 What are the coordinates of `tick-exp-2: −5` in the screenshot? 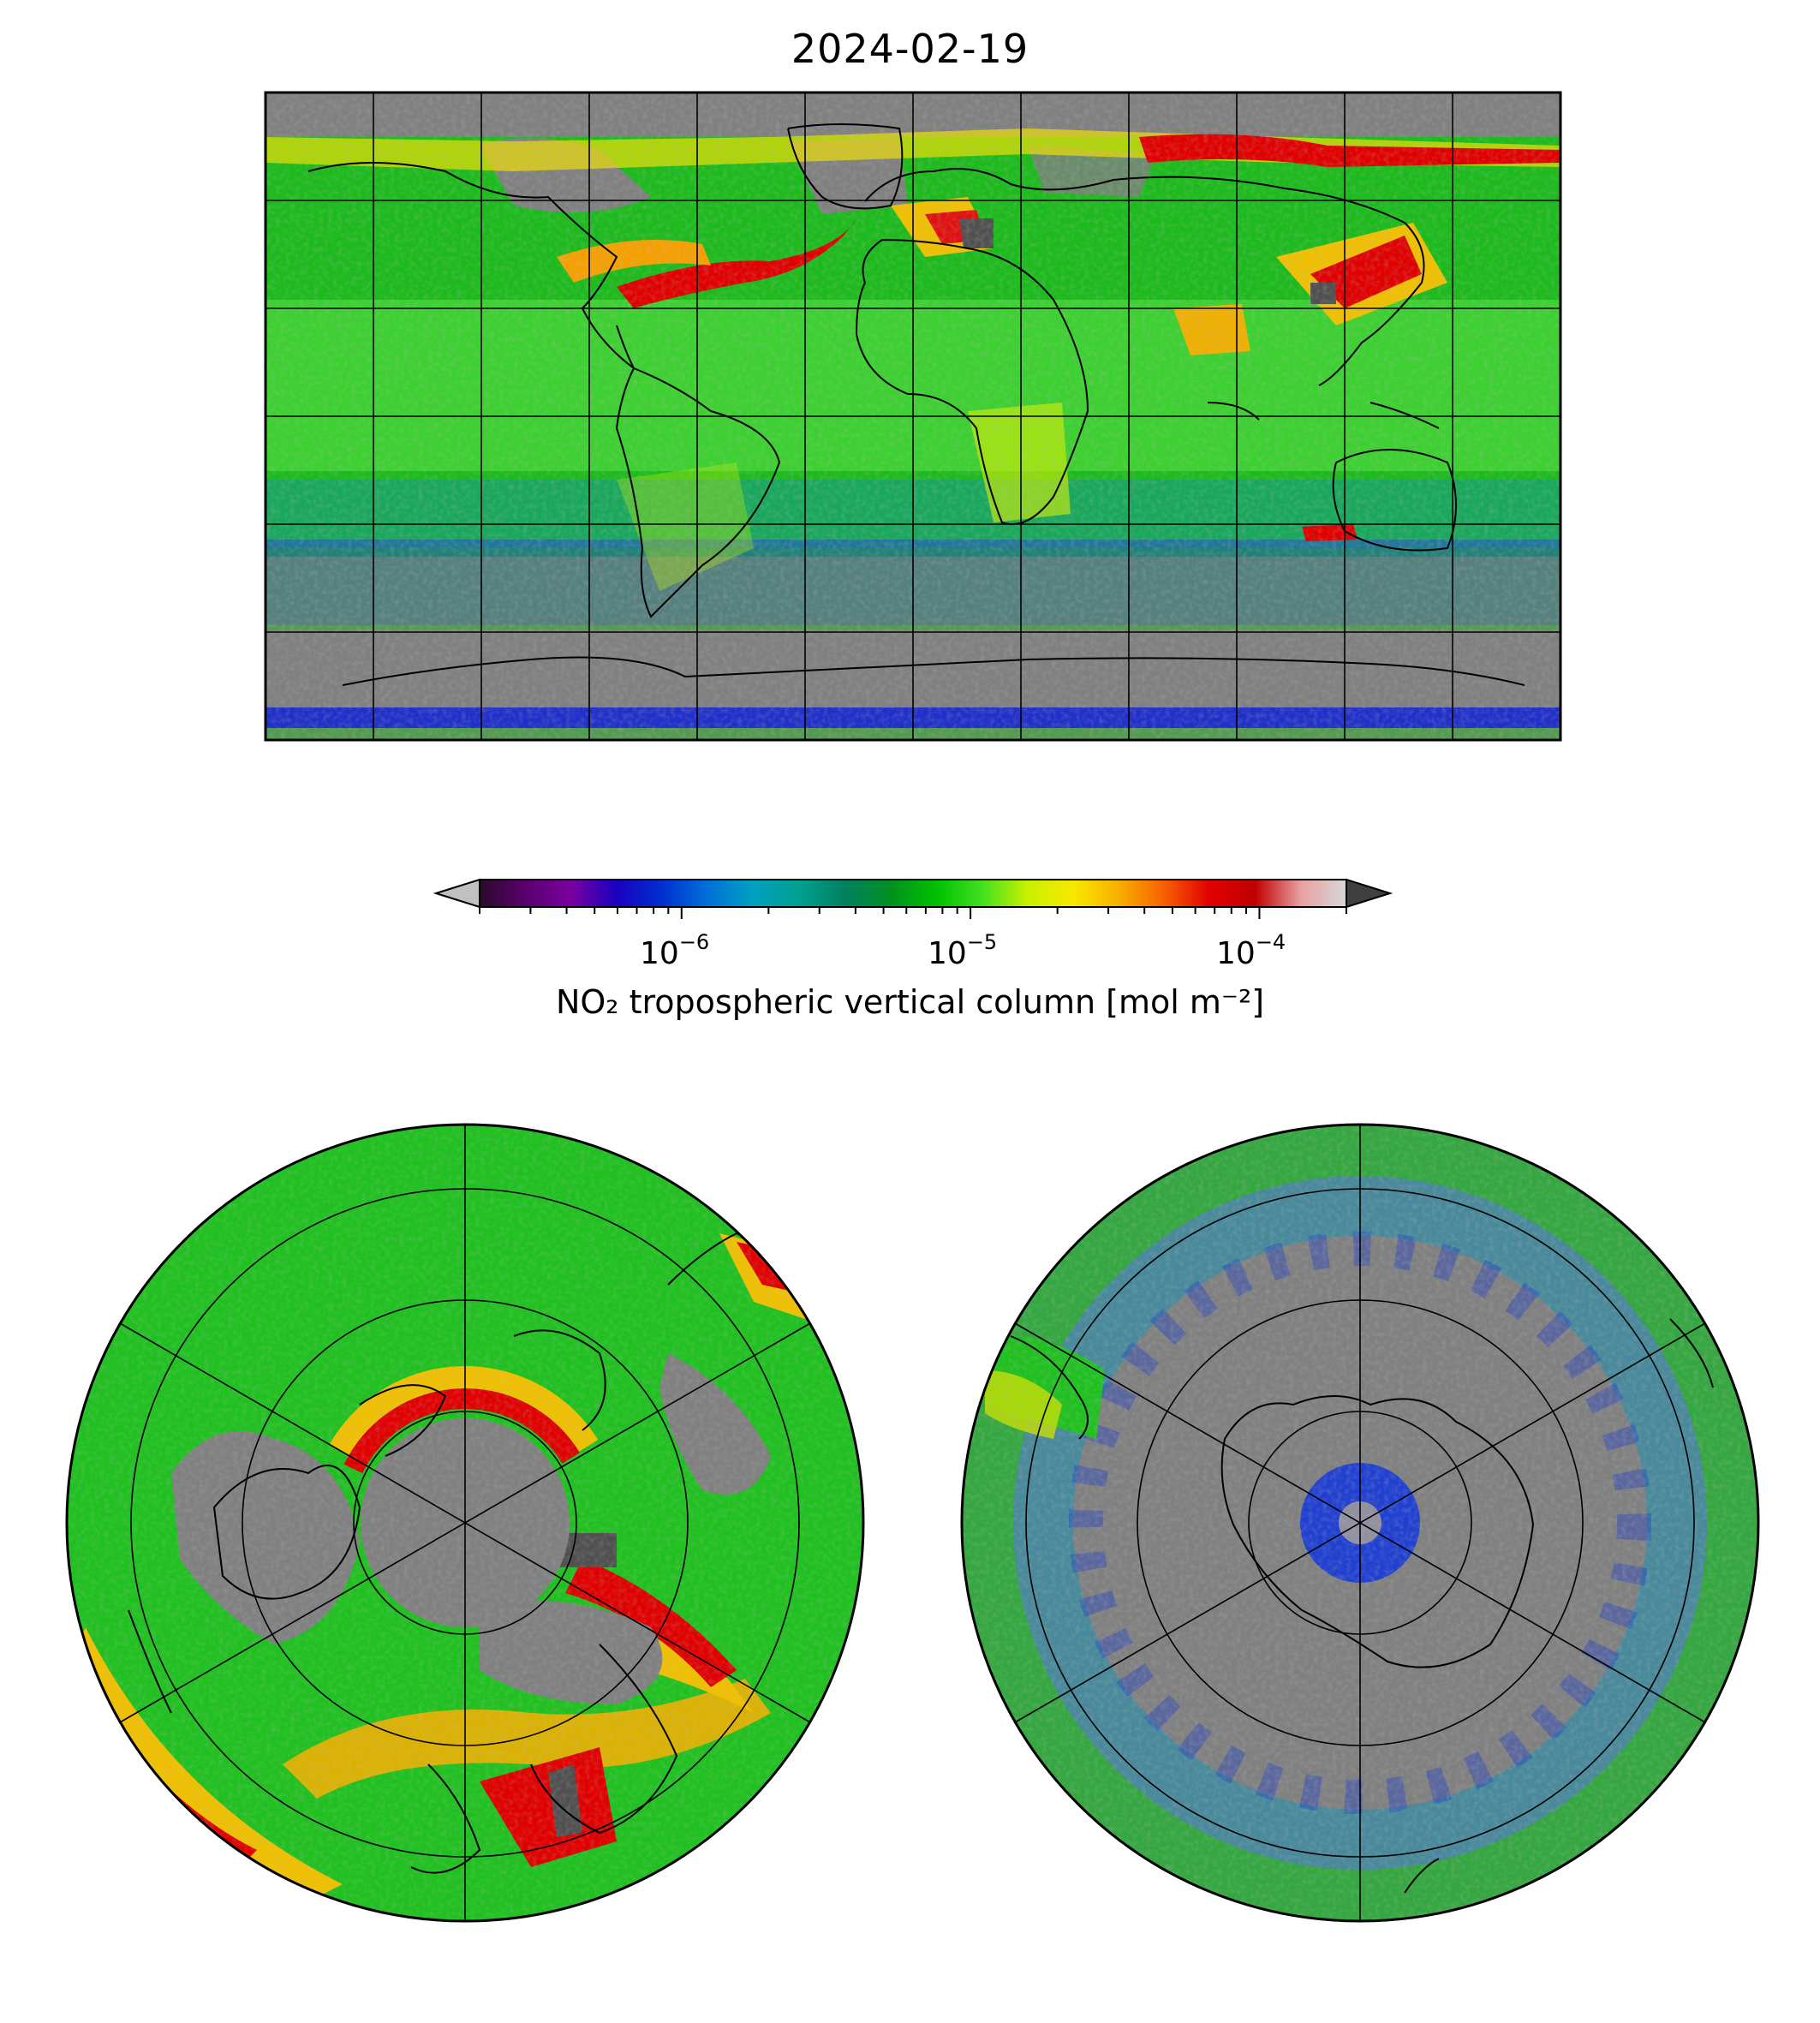 It's located at (982, 942).